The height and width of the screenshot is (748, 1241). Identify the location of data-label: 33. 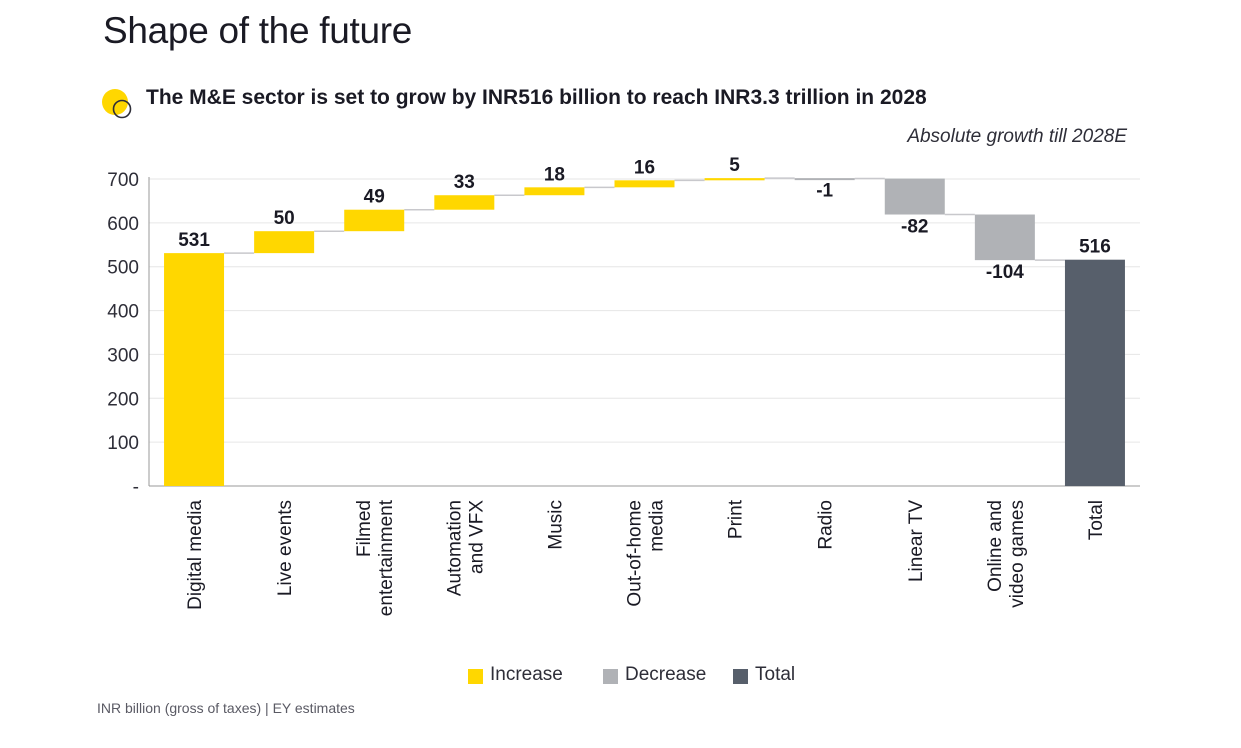
(464, 182).